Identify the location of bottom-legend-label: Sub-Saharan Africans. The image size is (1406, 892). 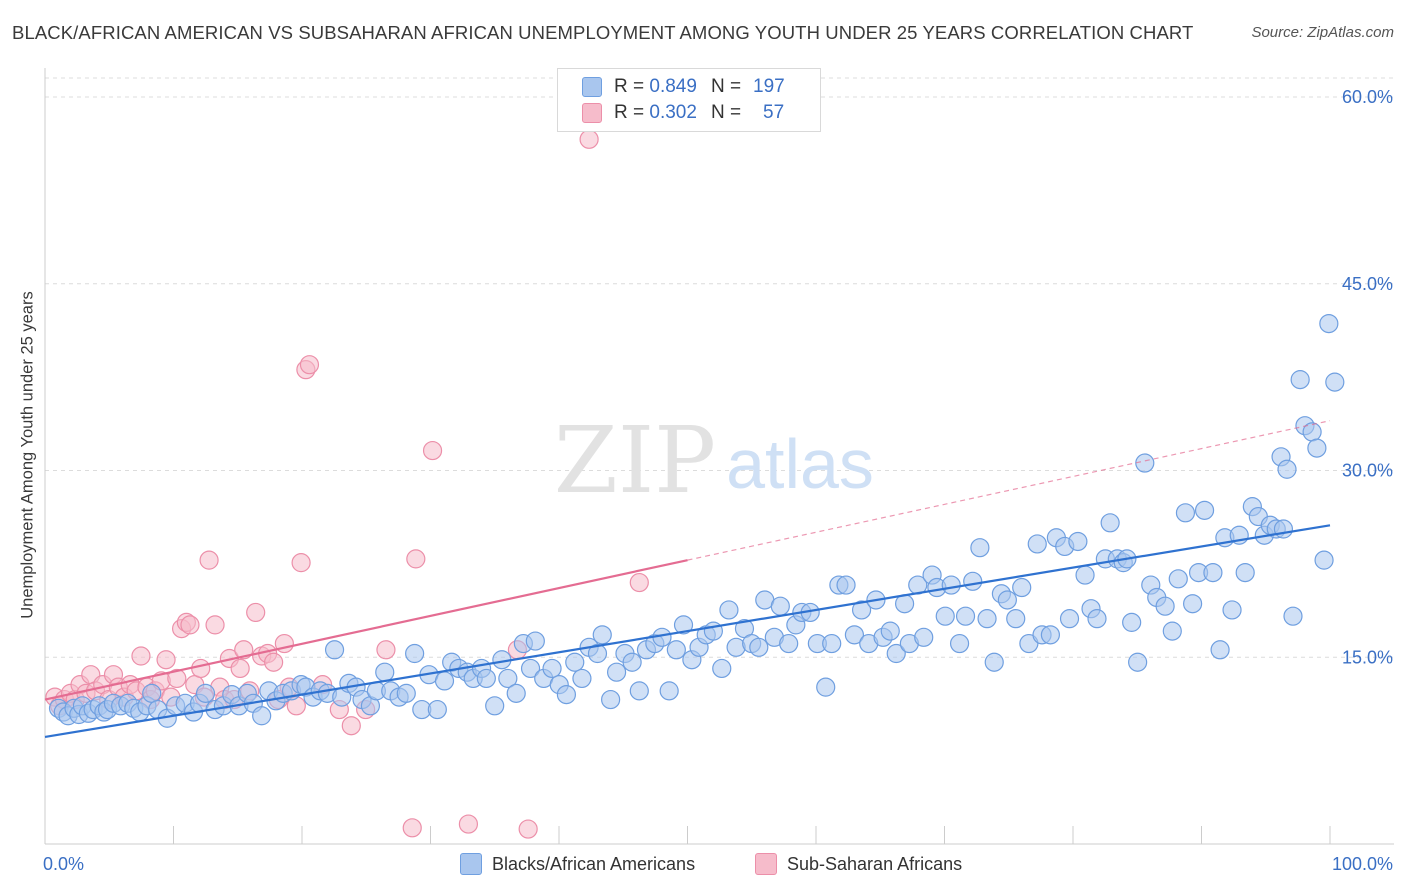
(875, 863).